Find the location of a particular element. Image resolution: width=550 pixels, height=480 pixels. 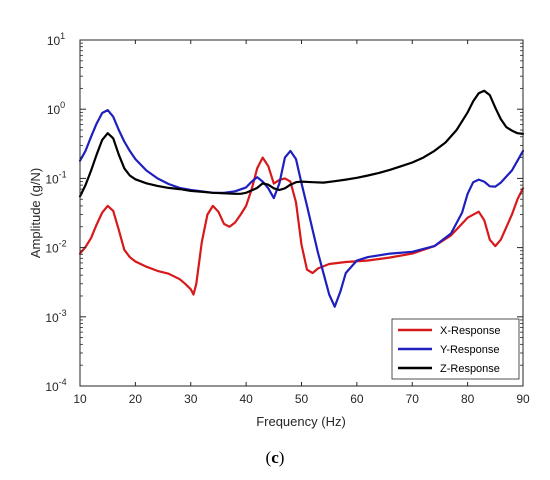

caption-close-paren: ) is located at coordinates (281, 457).